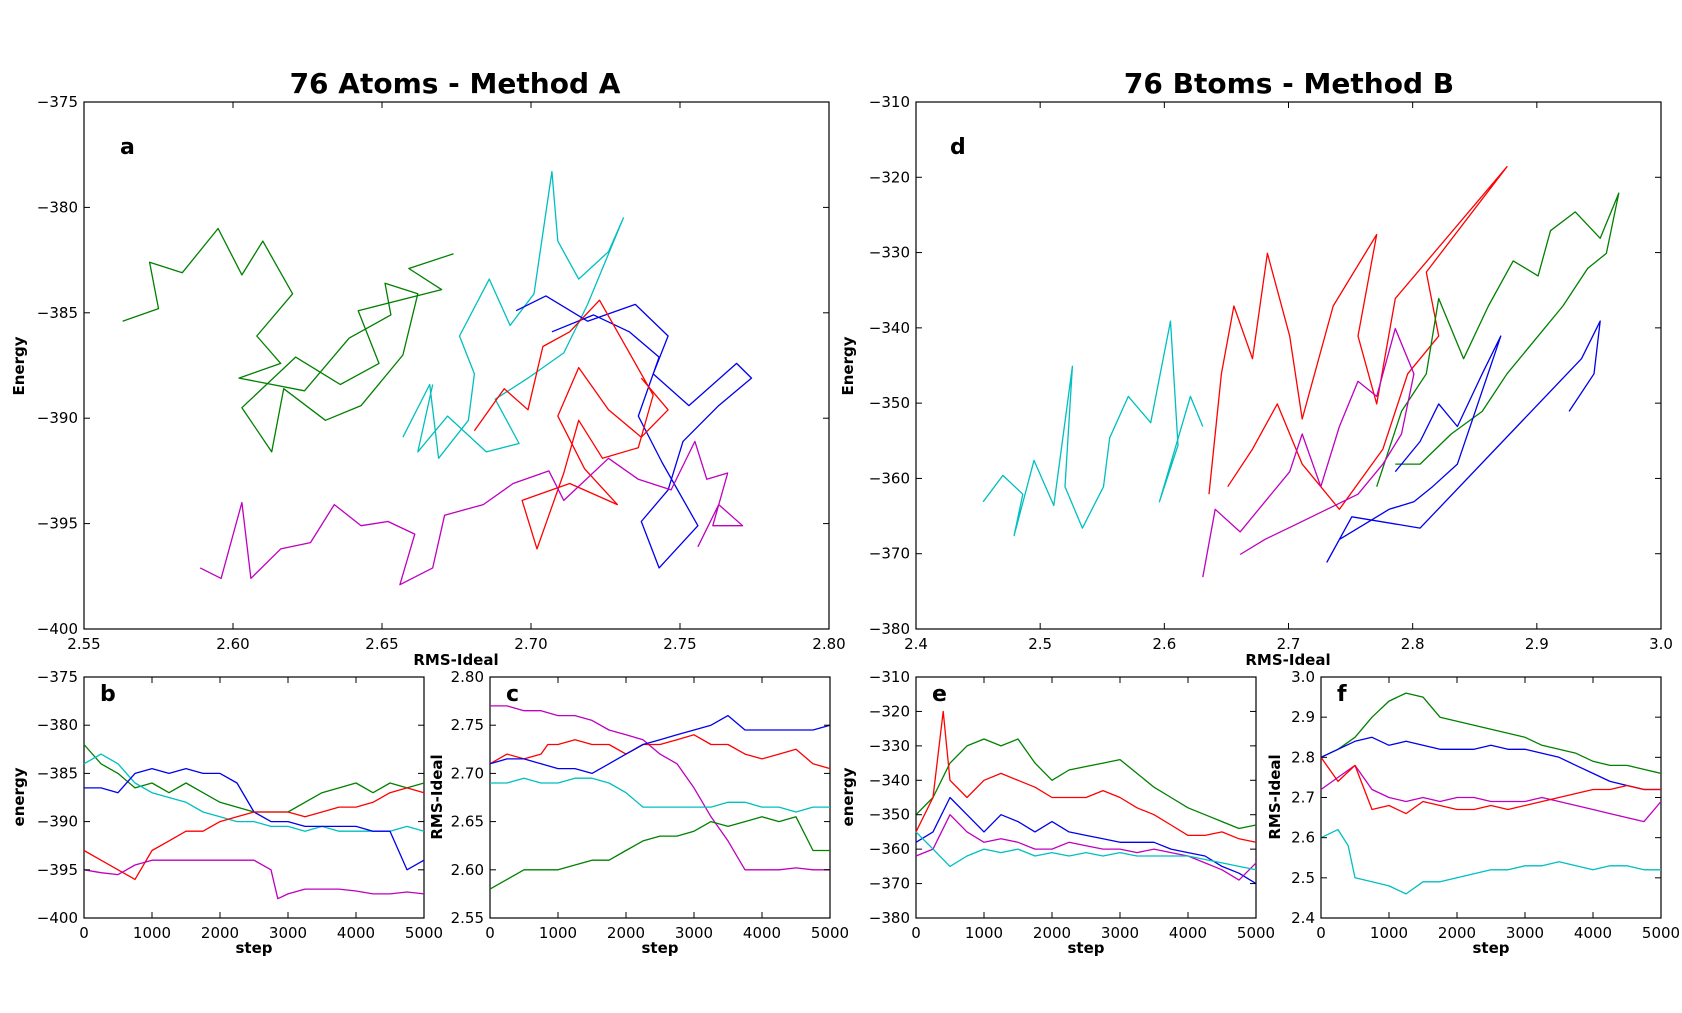  Describe the element at coordinates (1303, 717) in the screenshot. I see `panel-f-ytick-label: 2.9` at that location.